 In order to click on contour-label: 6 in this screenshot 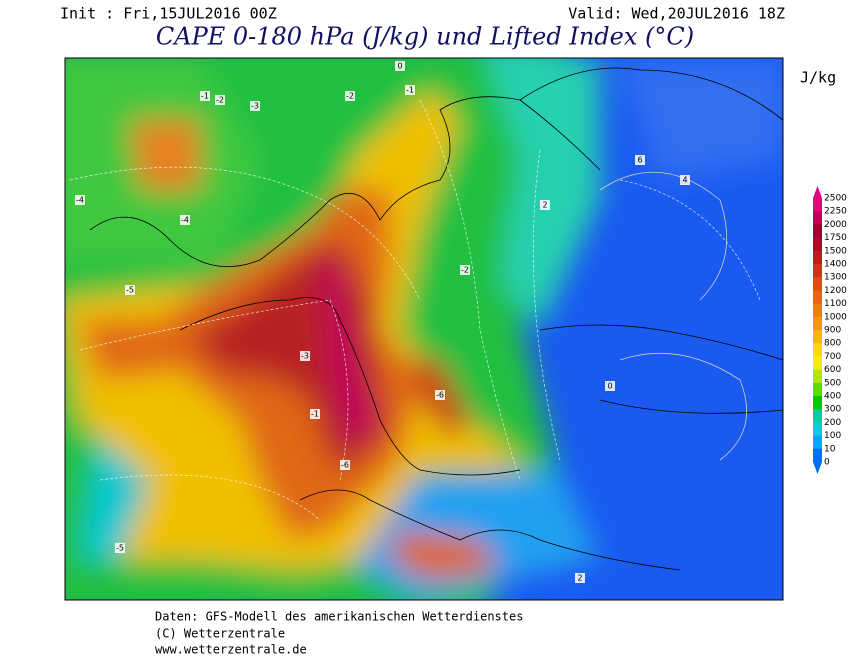, I will do `click(639, 160)`.